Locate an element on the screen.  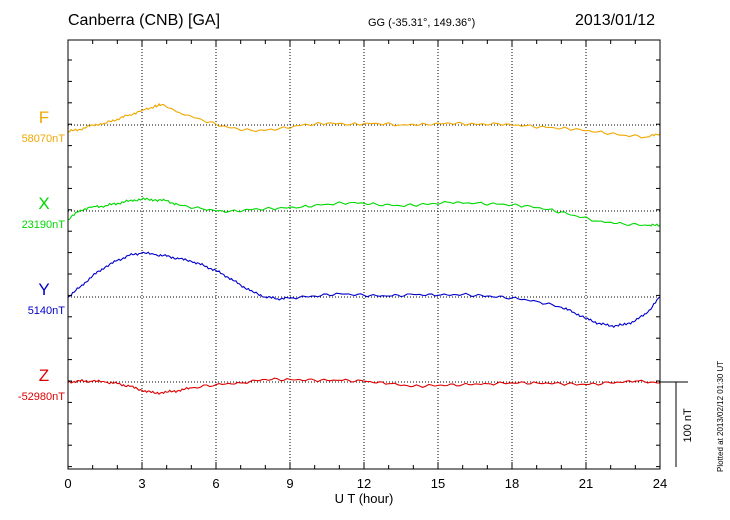
station-coordinates: GG (-35.31°, 149.36°) is located at coordinates (422, 23).